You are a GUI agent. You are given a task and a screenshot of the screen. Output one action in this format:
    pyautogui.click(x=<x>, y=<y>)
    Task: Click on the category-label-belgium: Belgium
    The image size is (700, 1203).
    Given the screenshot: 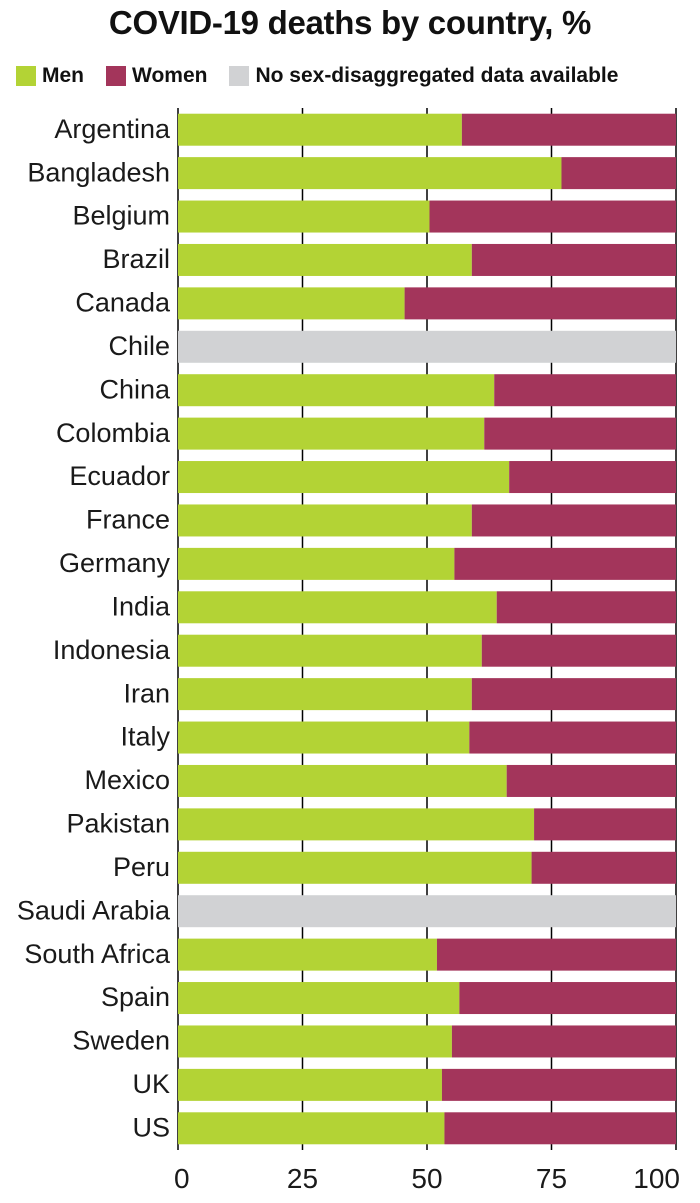 What is the action you would take?
    pyautogui.click(x=121, y=216)
    